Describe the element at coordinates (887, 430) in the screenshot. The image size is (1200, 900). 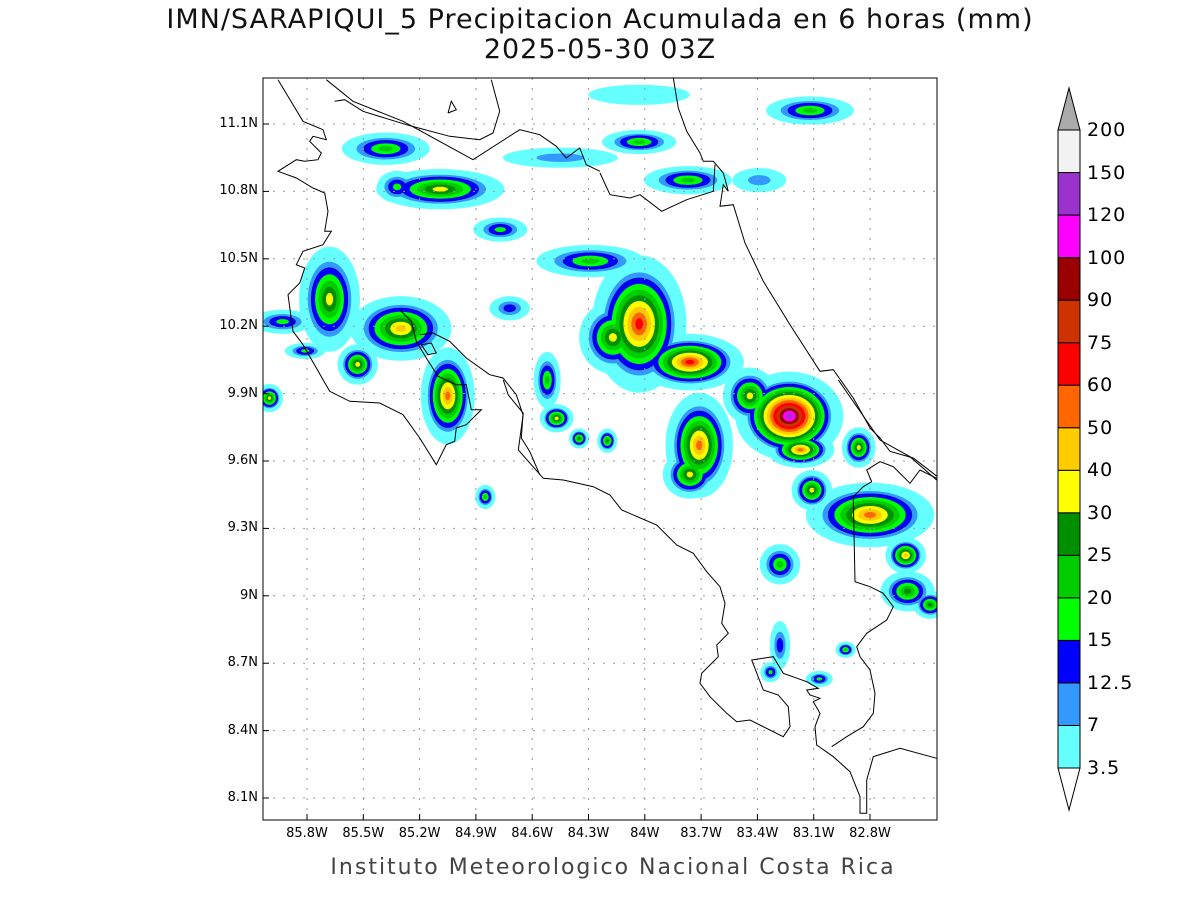
I see `bocas-coastline` at that location.